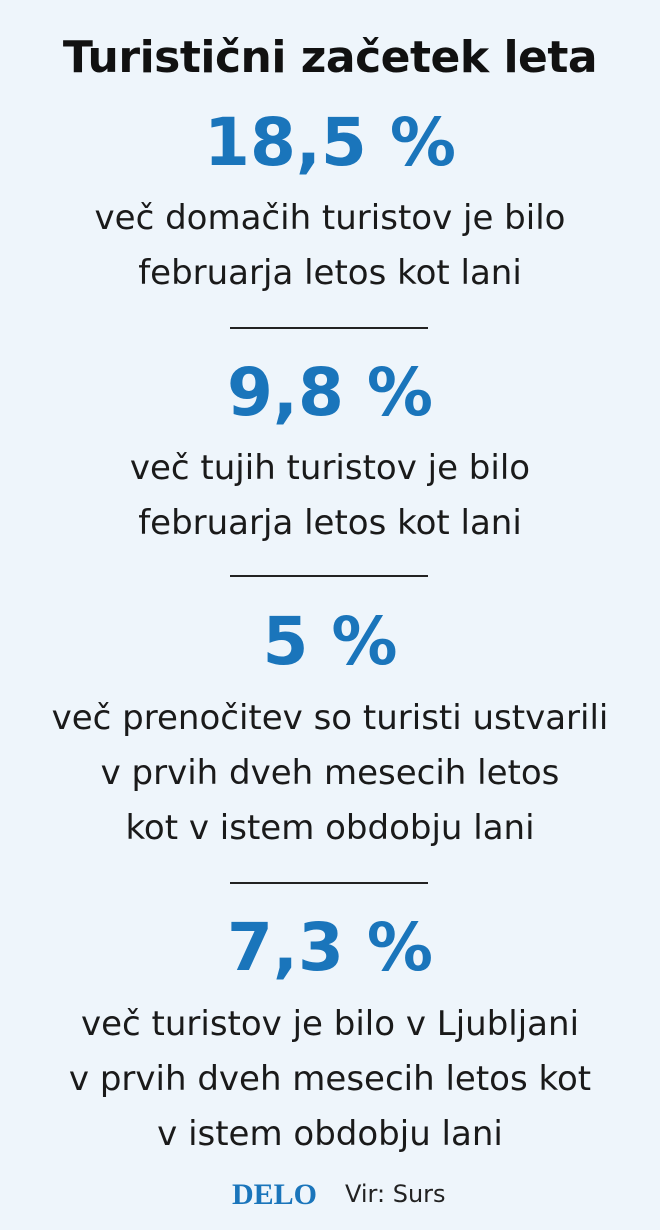  What do you see at coordinates (330, 641) in the screenshot?
I see `stat: 5 %` at bounding box center [330, 641].